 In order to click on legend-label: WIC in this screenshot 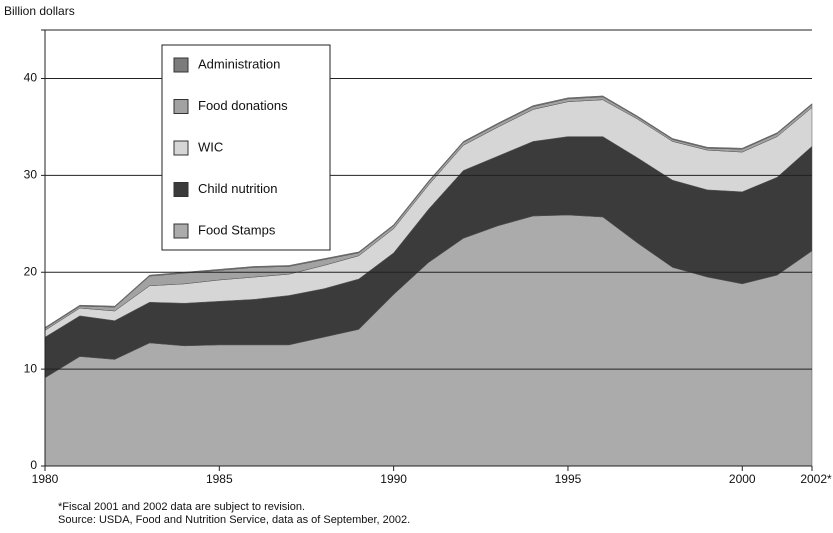, I will do `click(210, 146)`.